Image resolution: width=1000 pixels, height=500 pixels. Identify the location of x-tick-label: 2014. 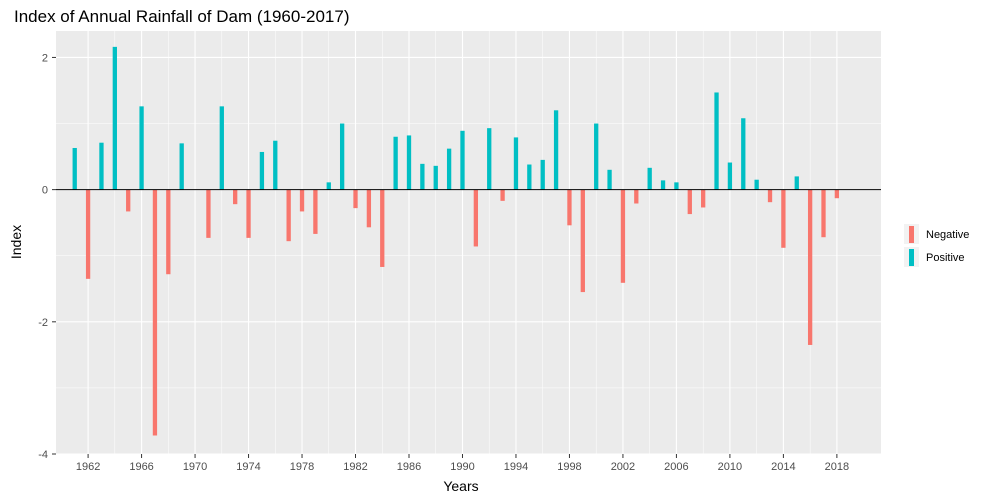
(783, 467).